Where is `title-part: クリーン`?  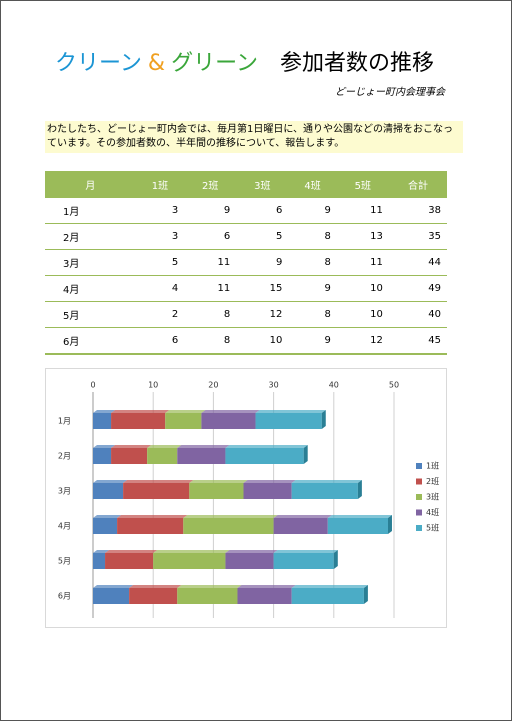
title-part: クリーン is located at coordinates (98, 63).